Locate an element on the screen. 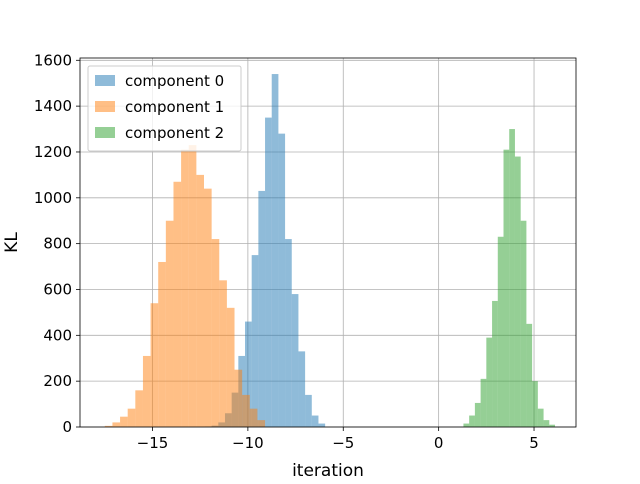  series-1-bars is located at coordinates (185, 286).